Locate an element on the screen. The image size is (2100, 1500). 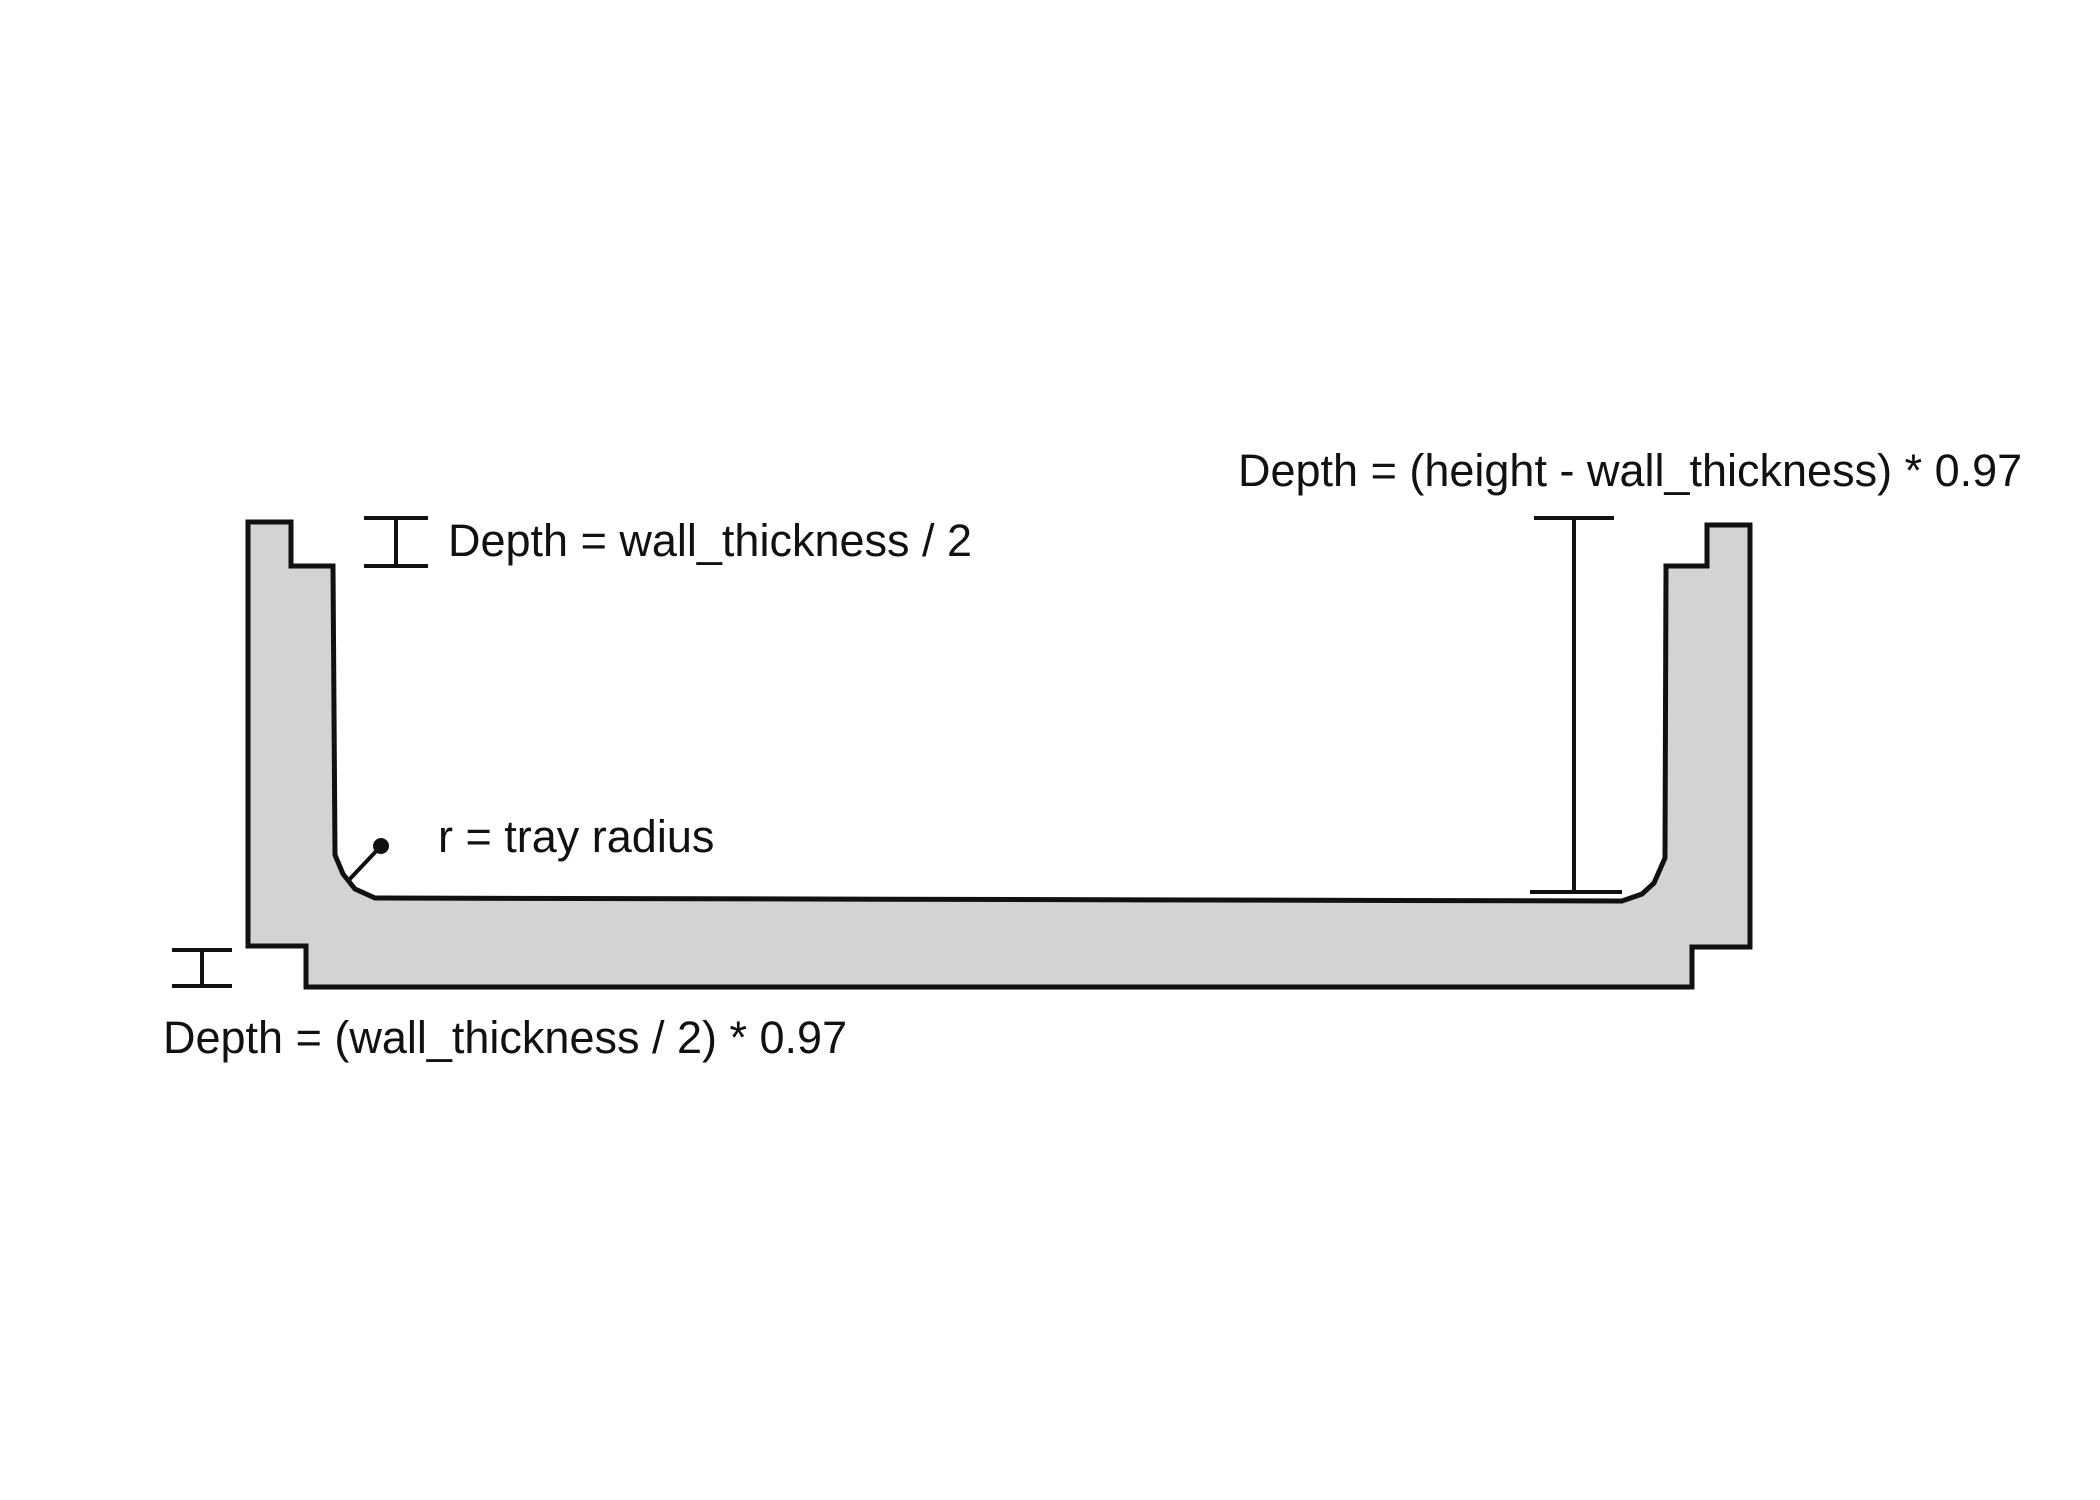
lip-depth-marker is located at coordinates (202, 968).